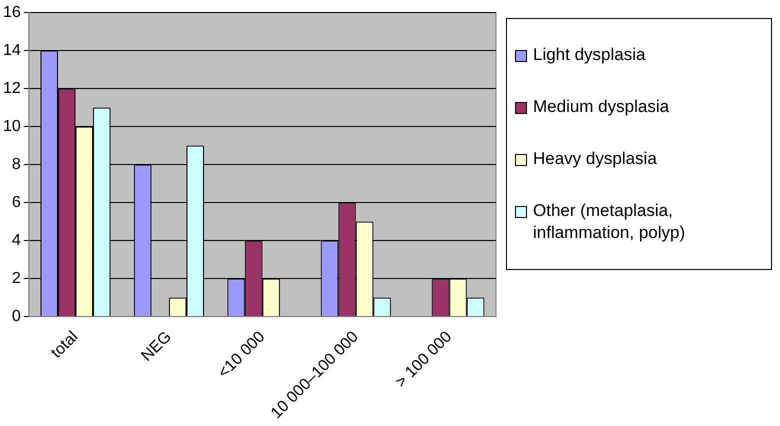 This screenshot has height=426, width=780. Describe the element at coordinates (424, 360) in the screenshot. I see `x-tick-label: > 100 000` at that location.